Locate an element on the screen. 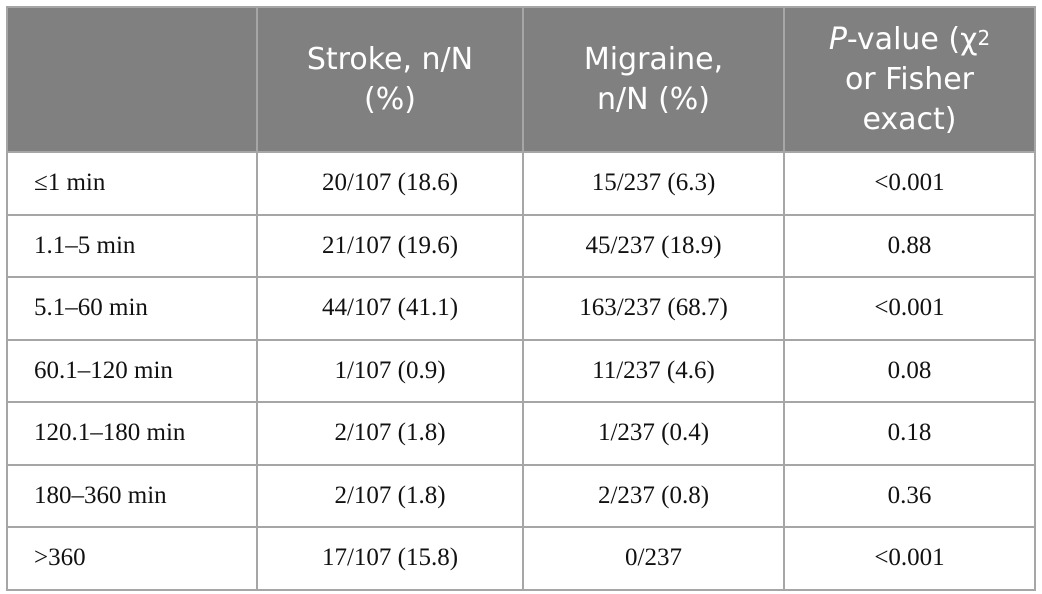  cell: 2/237 (0.8) is located at coordinates (653, 495).